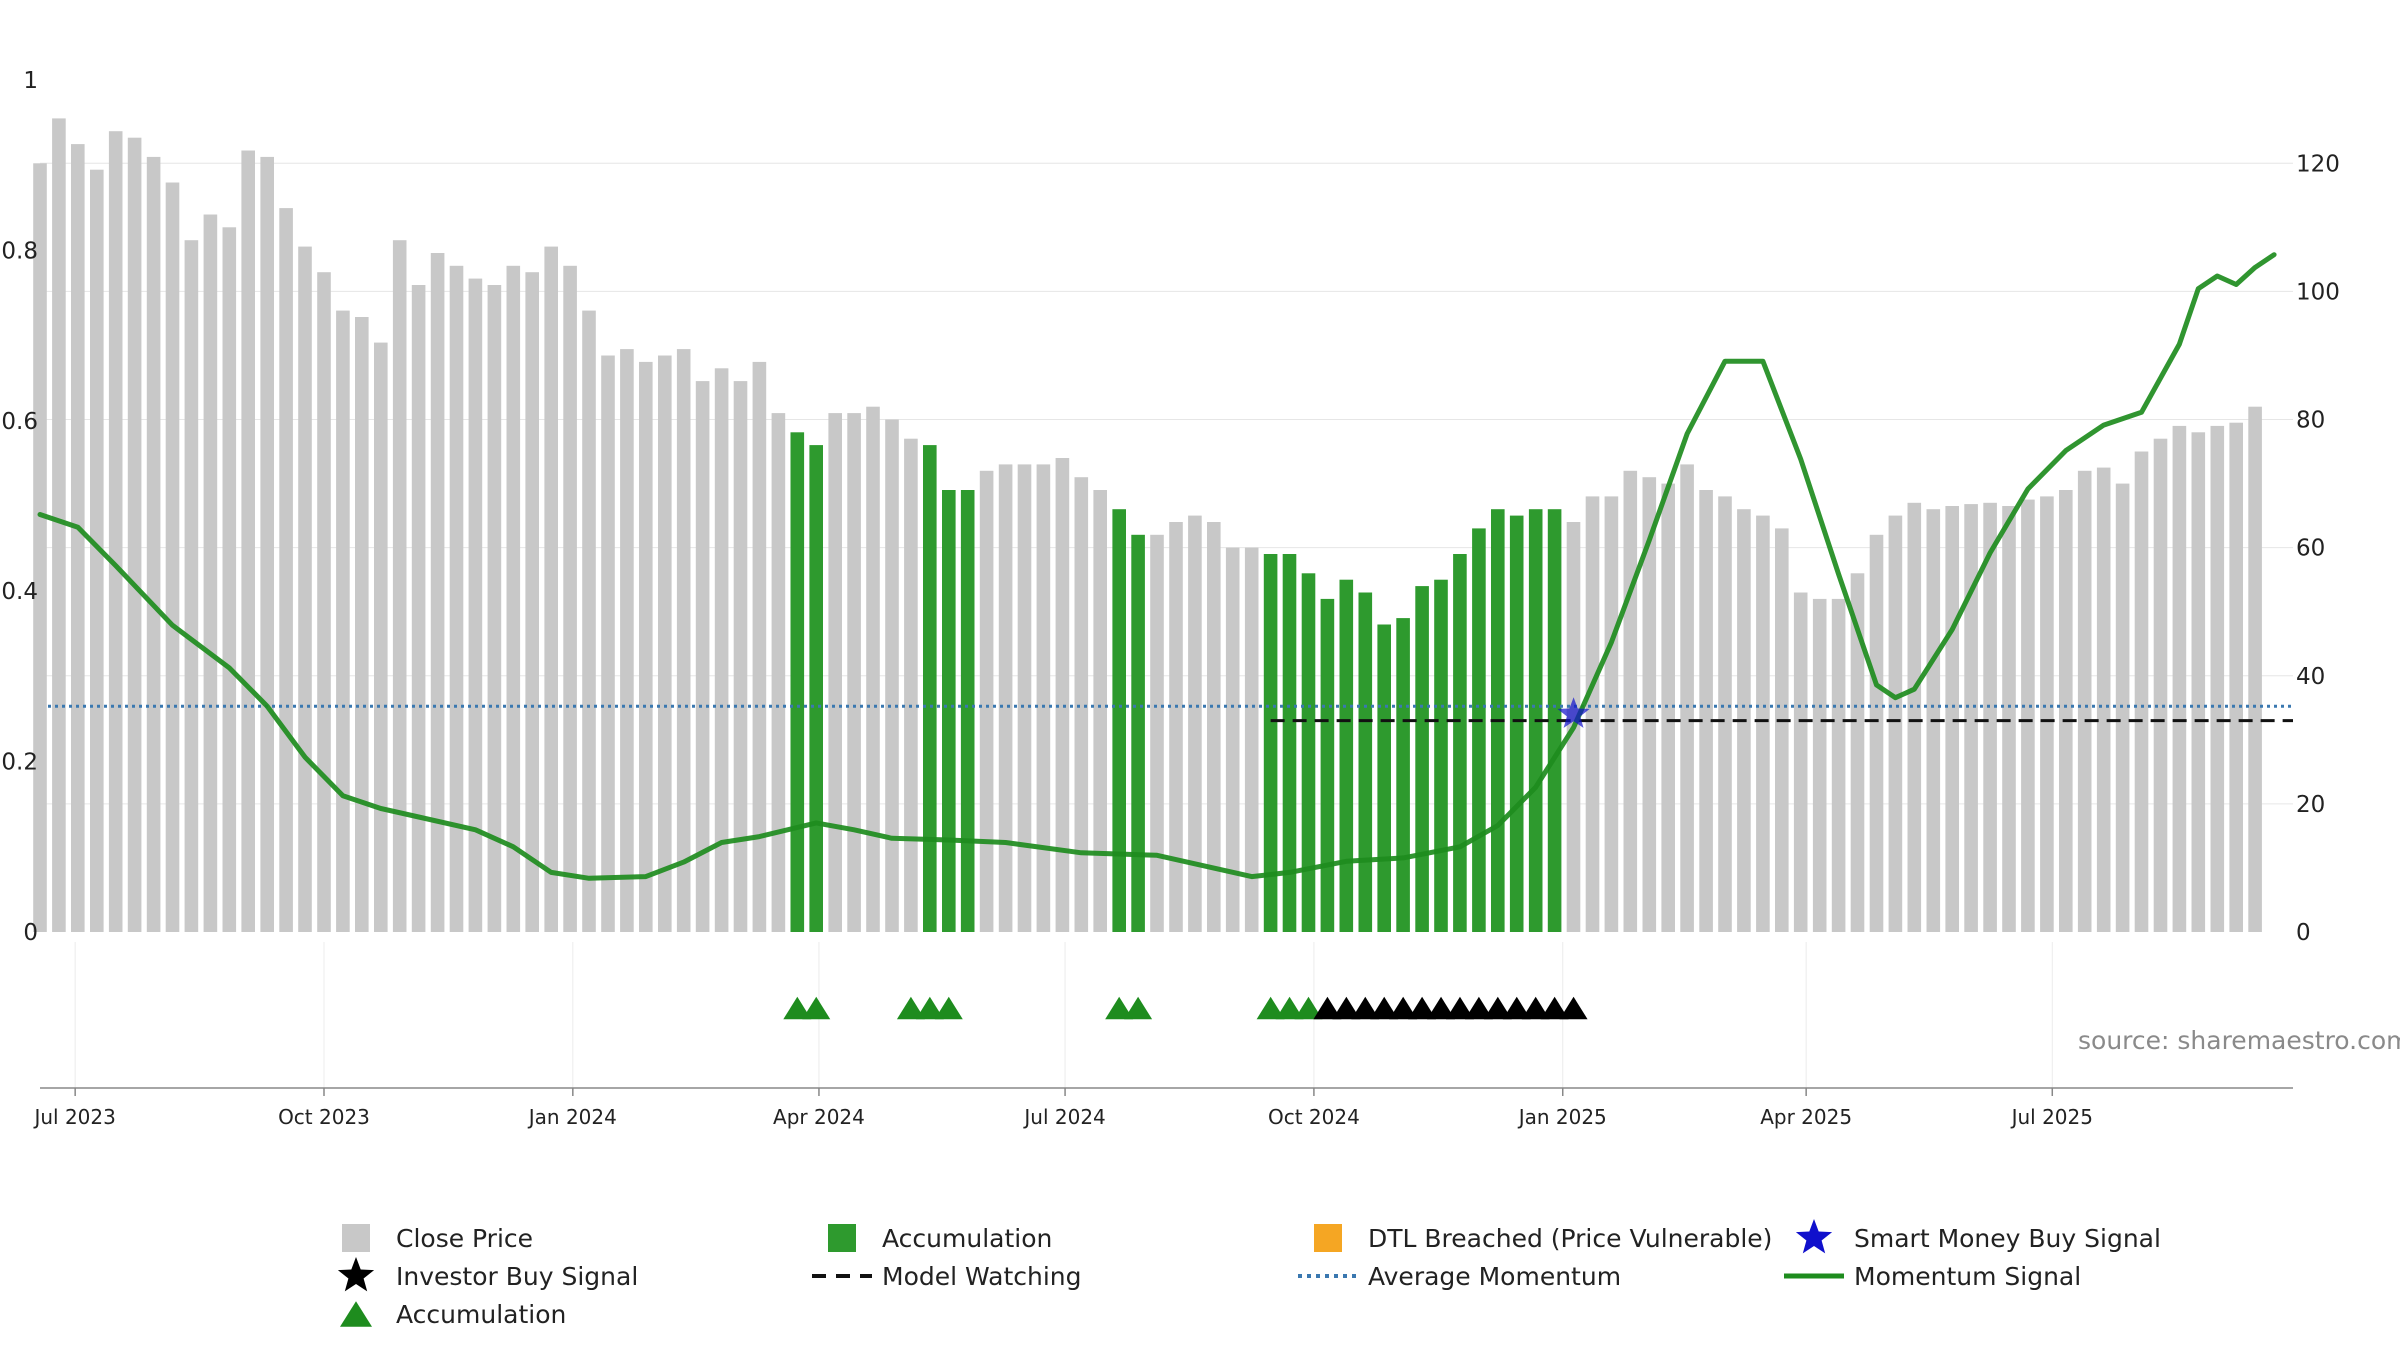 The height and width of the screenshot is (1350, 2400). I want to click on legend-smart-money-icon, so click(1814, 1236).